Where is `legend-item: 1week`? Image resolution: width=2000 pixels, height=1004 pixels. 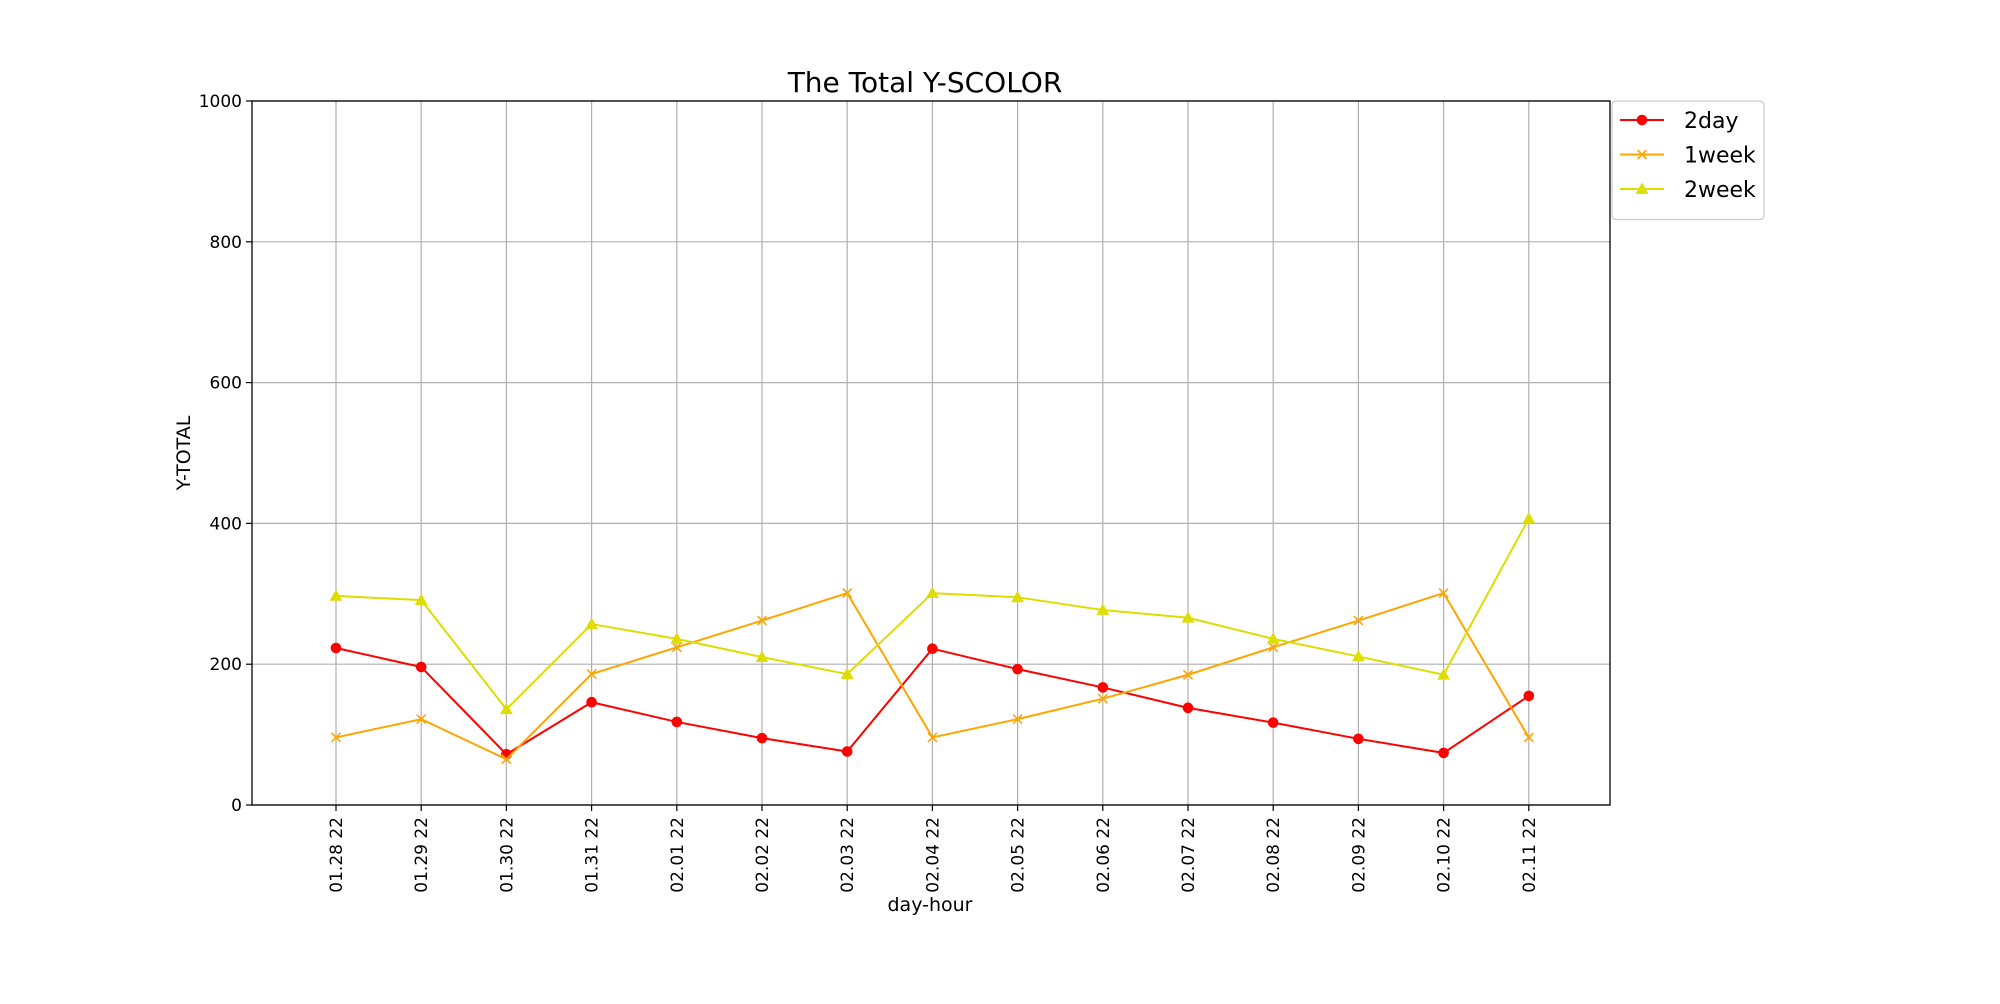 legend-item: 1week is located at coordinates (1688, 156).